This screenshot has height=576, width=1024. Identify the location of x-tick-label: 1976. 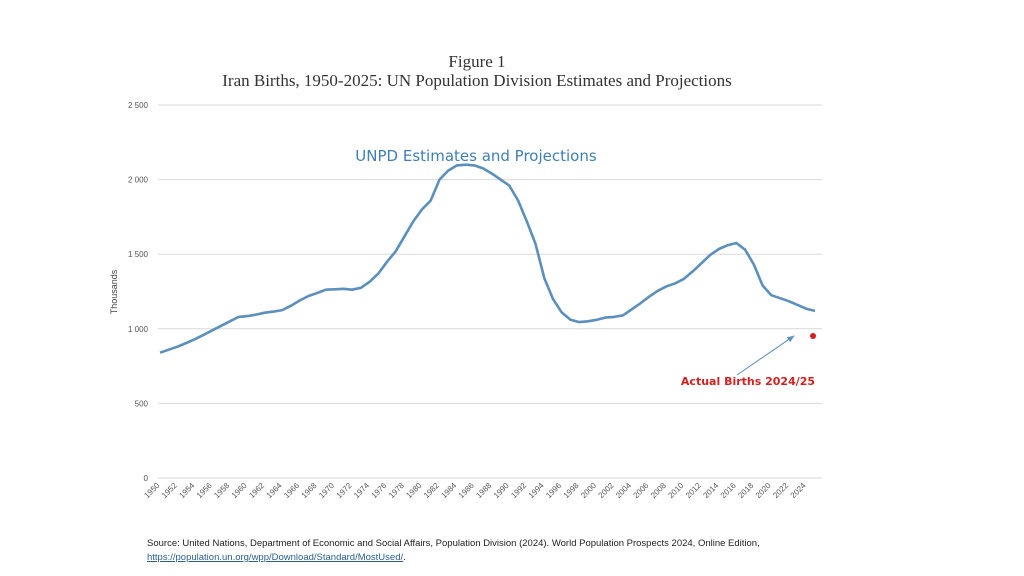
(379, 490).